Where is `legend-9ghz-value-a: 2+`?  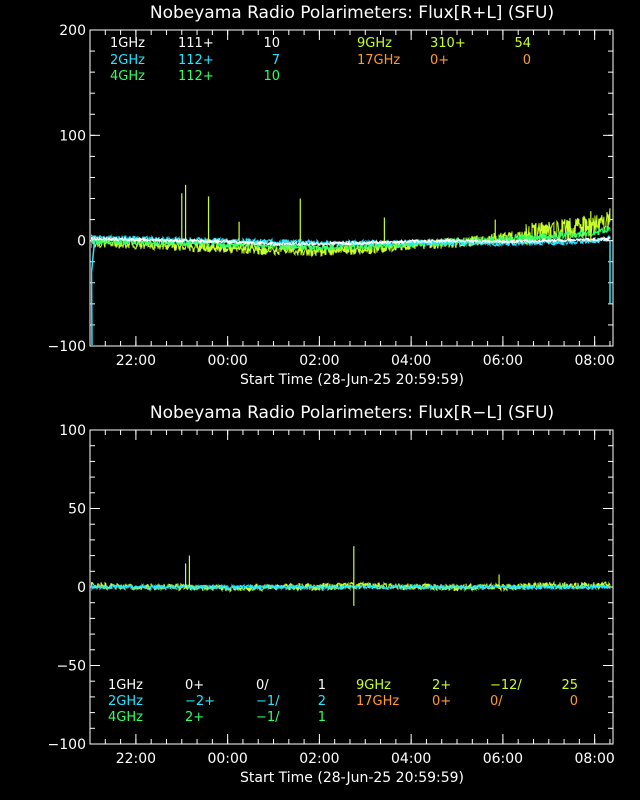 legend-9ghz-value-a: 2+ is located at coordinates (441, 685).